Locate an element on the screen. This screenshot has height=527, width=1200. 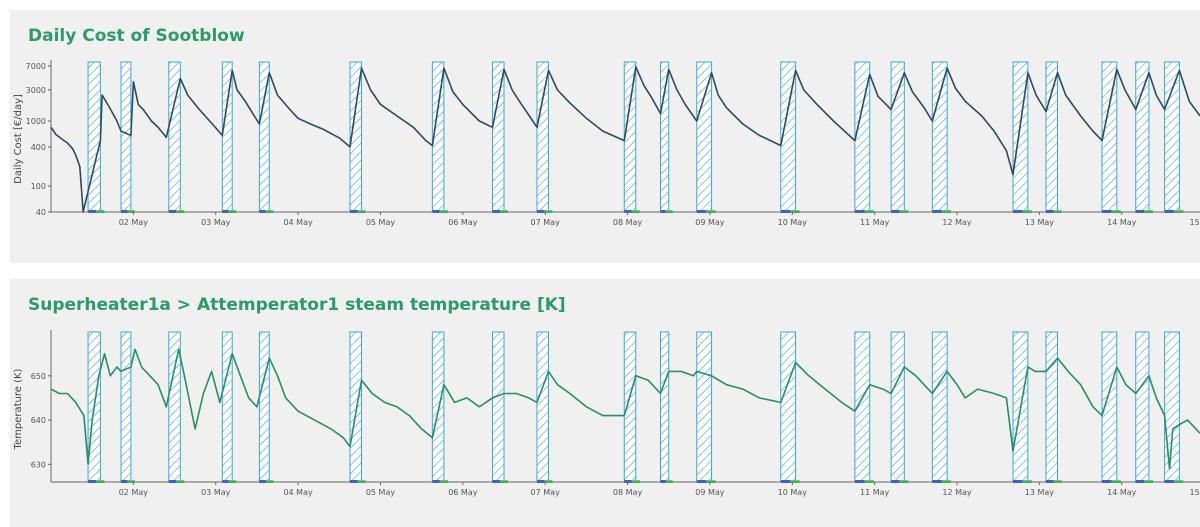
y-tick-label: 400 is located at coordinates (38, 147).